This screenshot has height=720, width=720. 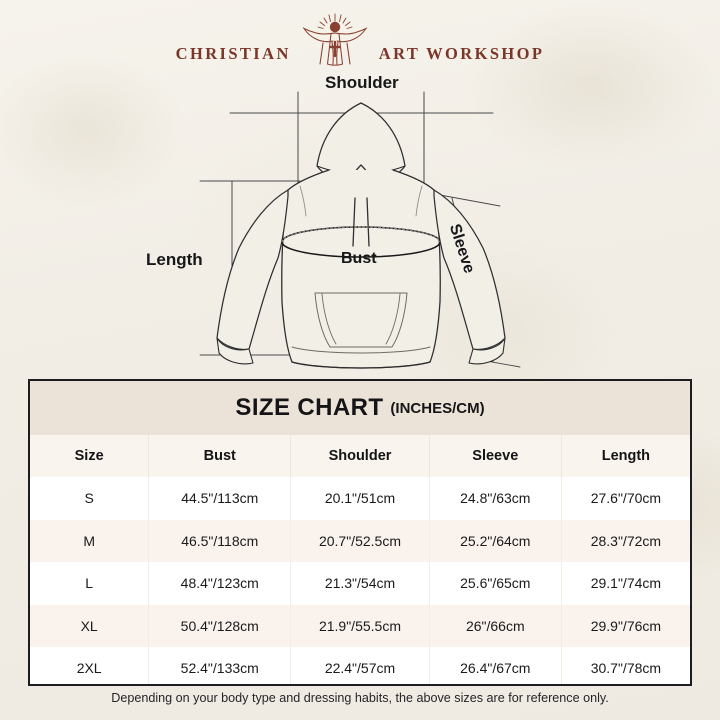 What do you see at coordinates (220, 625) in the screenshot?
I see `cell-bust: 50.4"/128cm` at bounding box center [220, 625].